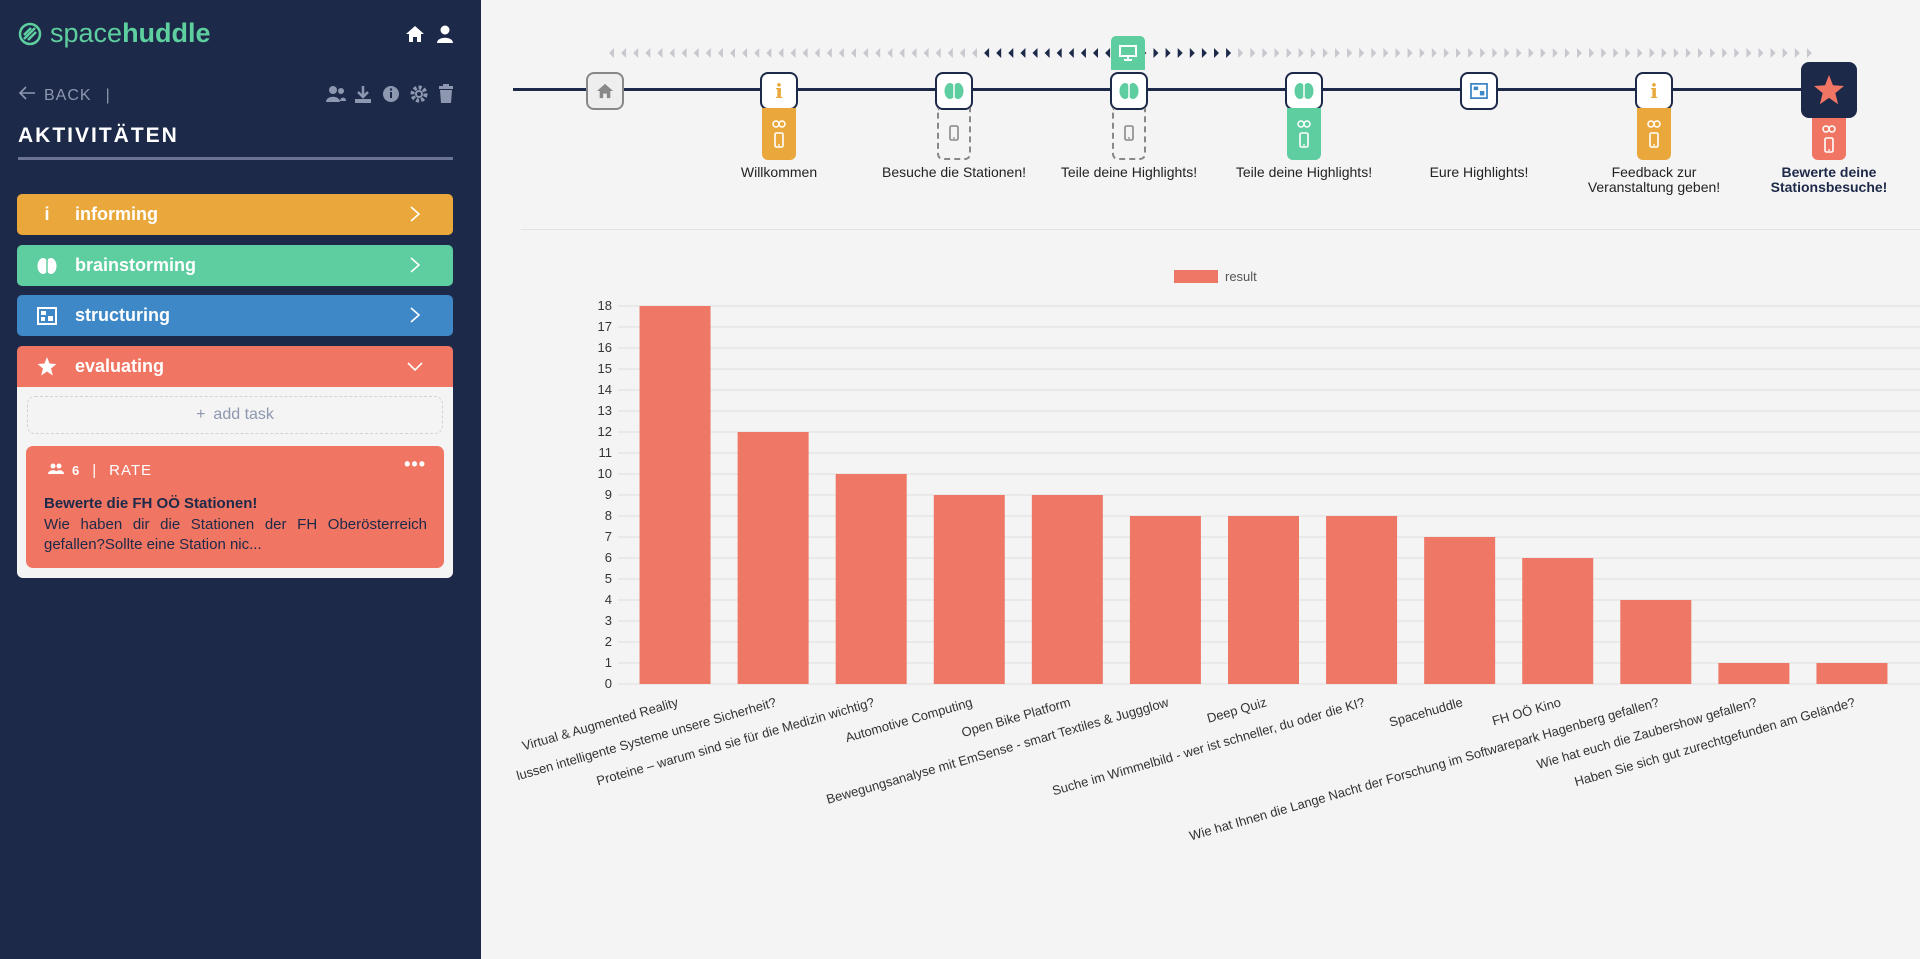  What do you see at coordinates (120, 366) in the screenshot?
I see `category-label: evaluating` at bounding box center [120, 366].